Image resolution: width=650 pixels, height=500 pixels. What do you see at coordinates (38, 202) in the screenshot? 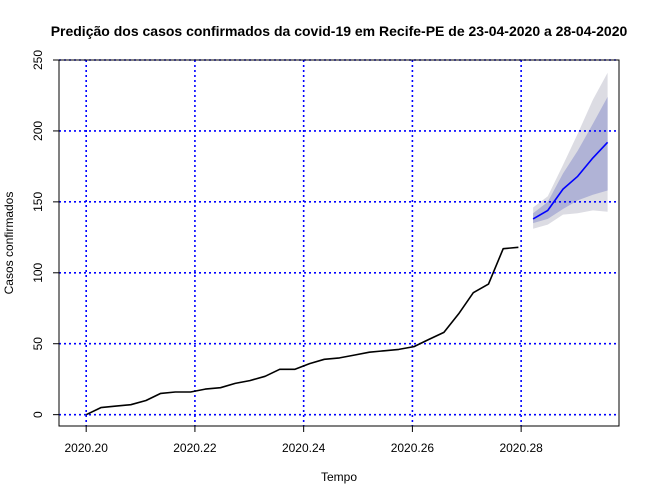
I see `y-tick-label-3: 150` at bounding box center [38, 202].